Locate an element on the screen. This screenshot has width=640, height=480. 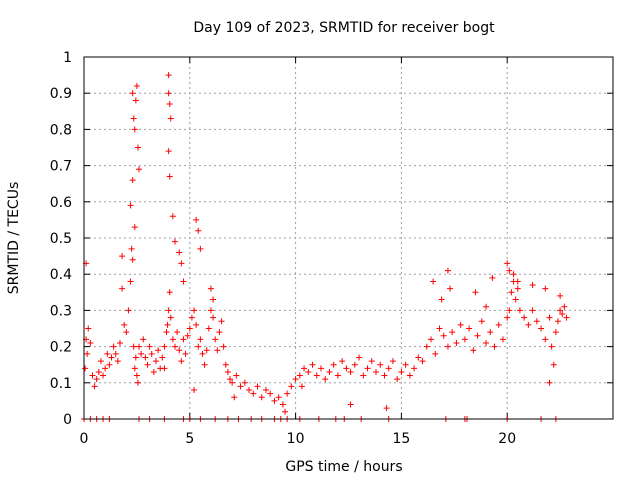
y-tick-label: 0.4 is located at coordinates (61, 275).